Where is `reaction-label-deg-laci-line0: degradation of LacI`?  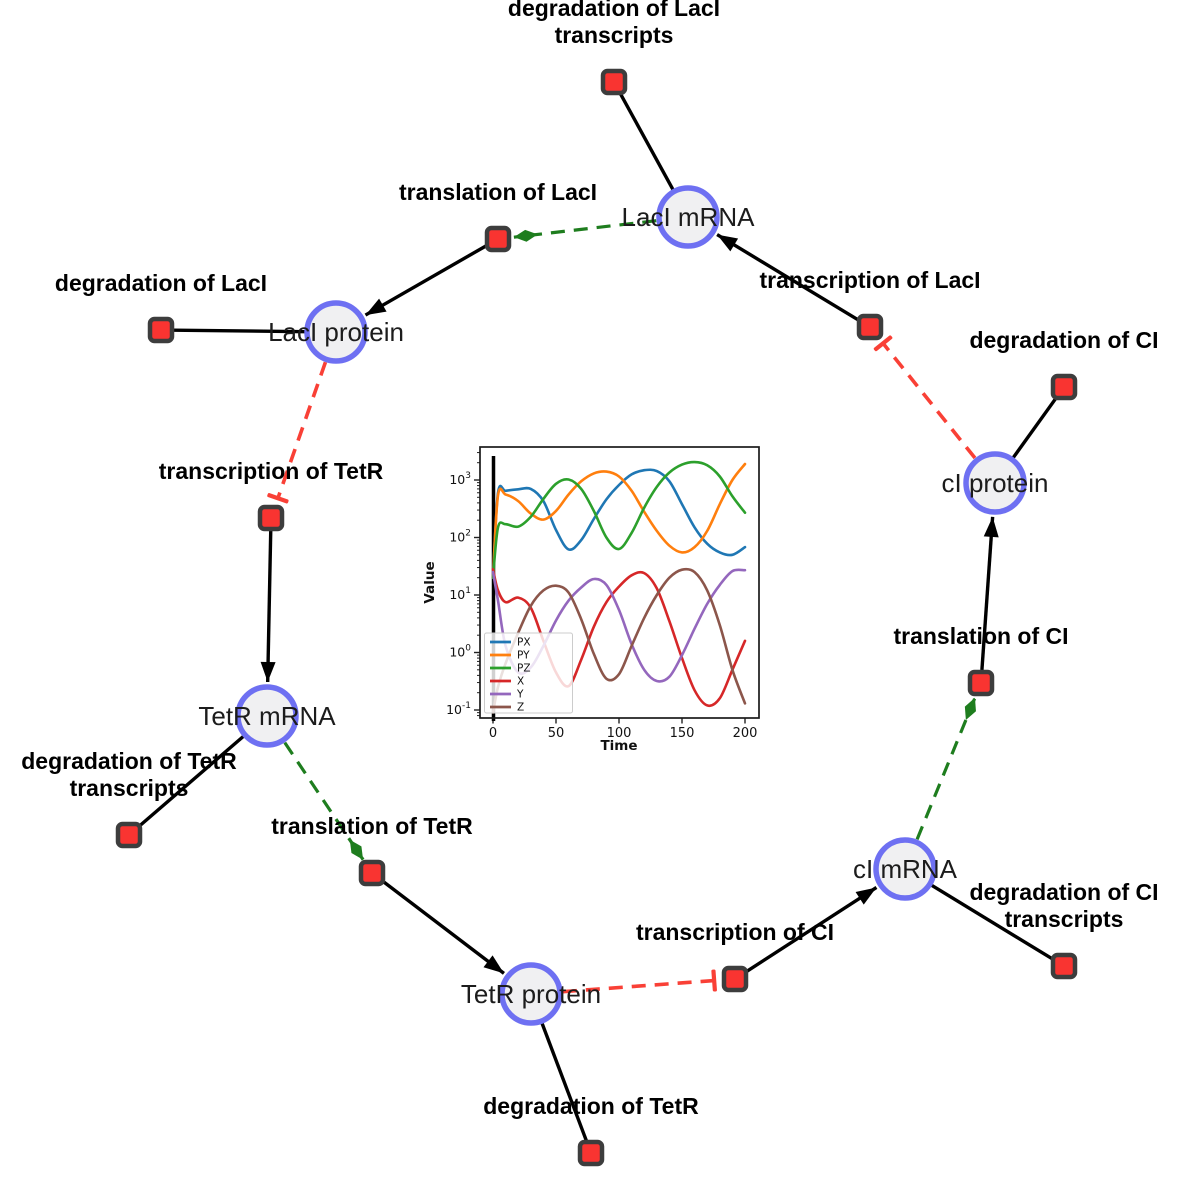 reaction-label-deg-laci-line0: degradation of LacI is located at coordinates (161, 283).